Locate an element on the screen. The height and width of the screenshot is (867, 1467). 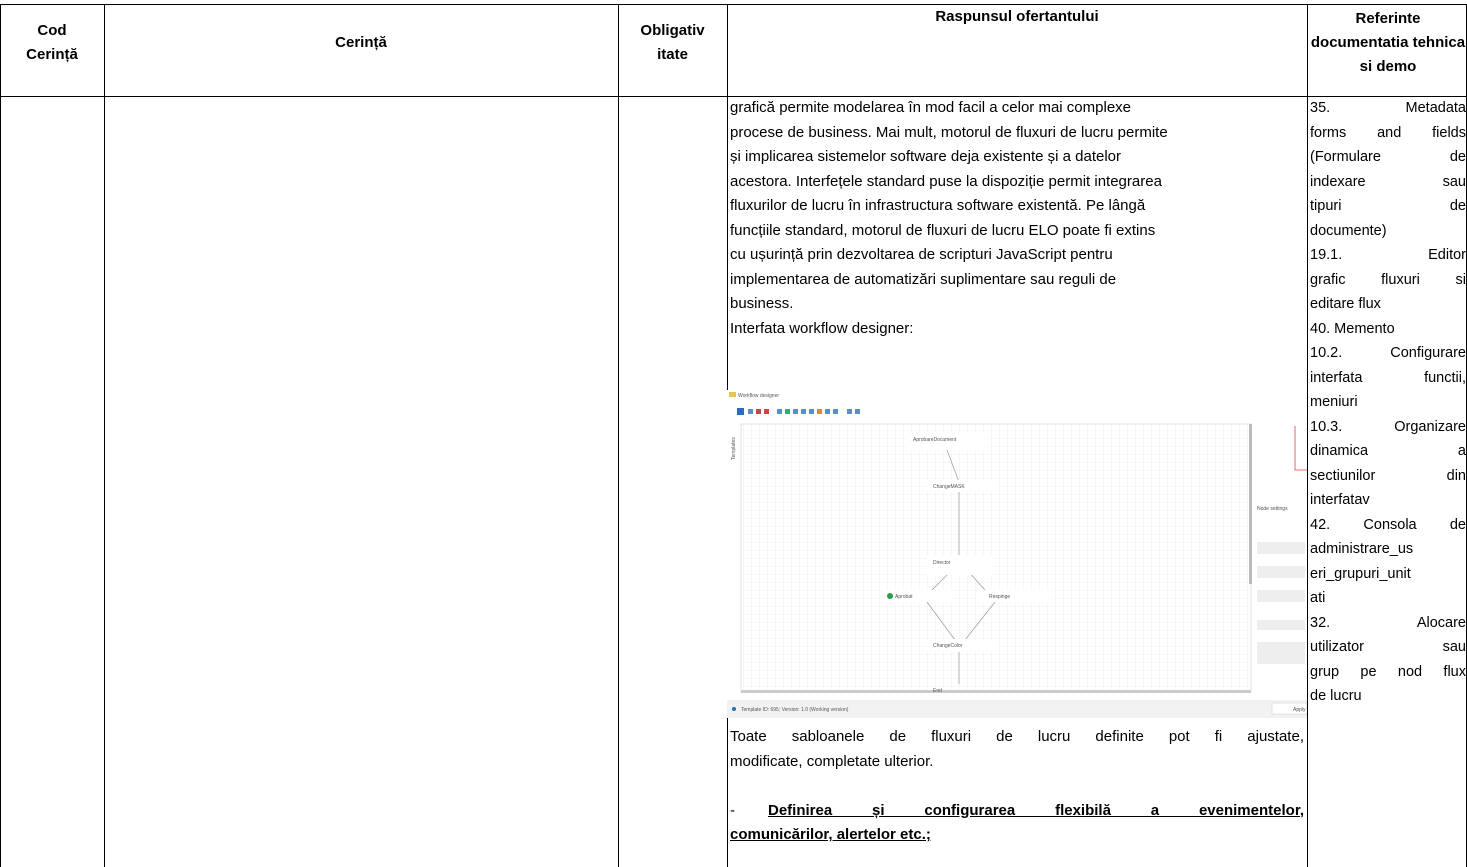
header-cod: Cod Cerință is located at coordinates (52, 42).